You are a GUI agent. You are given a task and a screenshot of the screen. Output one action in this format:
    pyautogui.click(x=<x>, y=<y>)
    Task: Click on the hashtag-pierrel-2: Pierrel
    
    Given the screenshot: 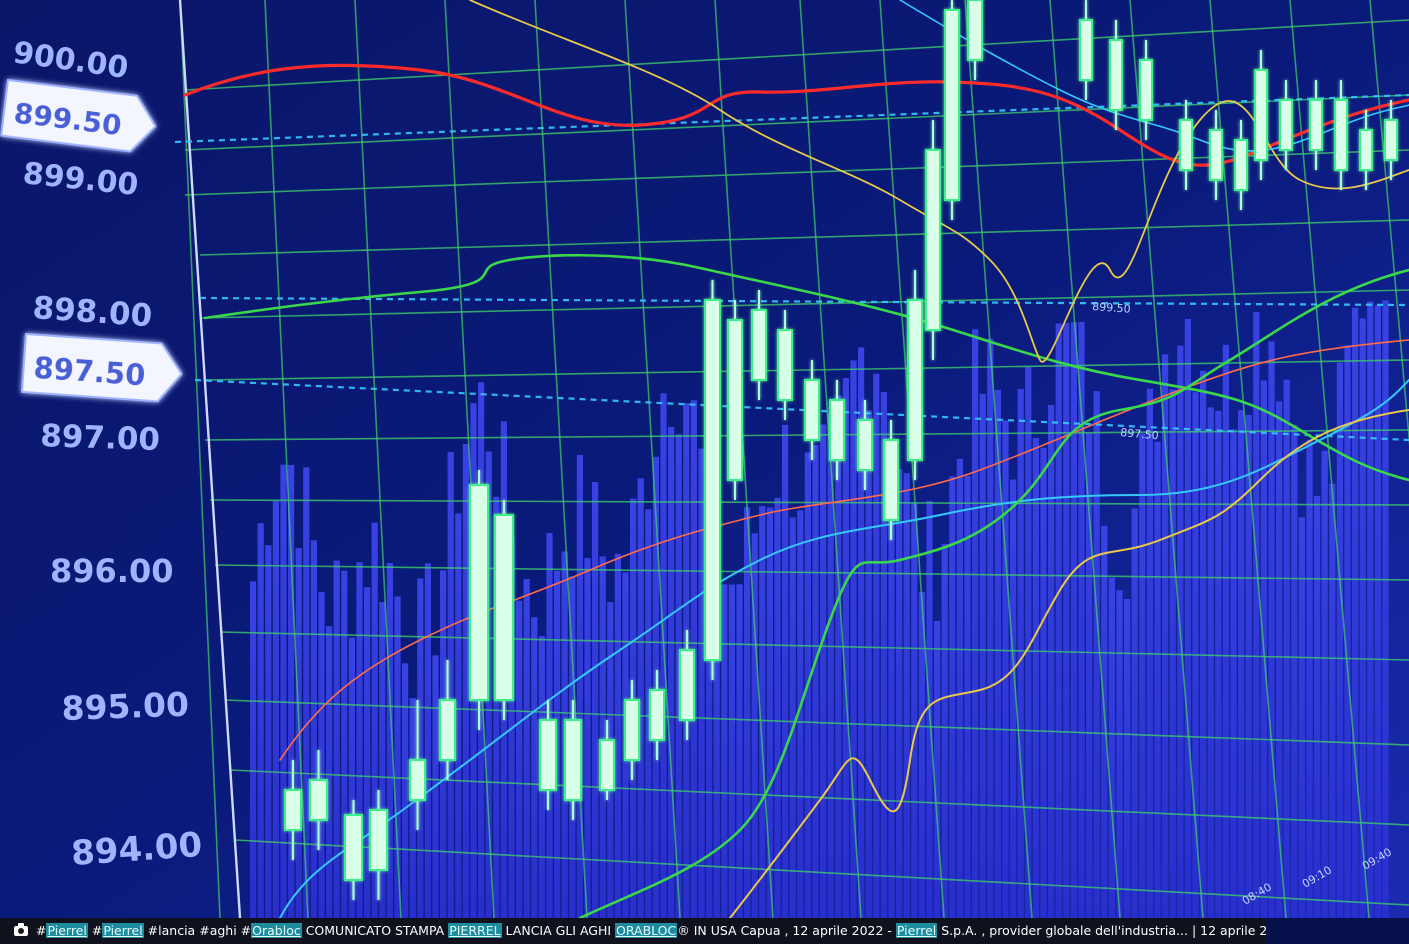 What is the action you would take?
    pyautogui.click(x=123, y=930)
    